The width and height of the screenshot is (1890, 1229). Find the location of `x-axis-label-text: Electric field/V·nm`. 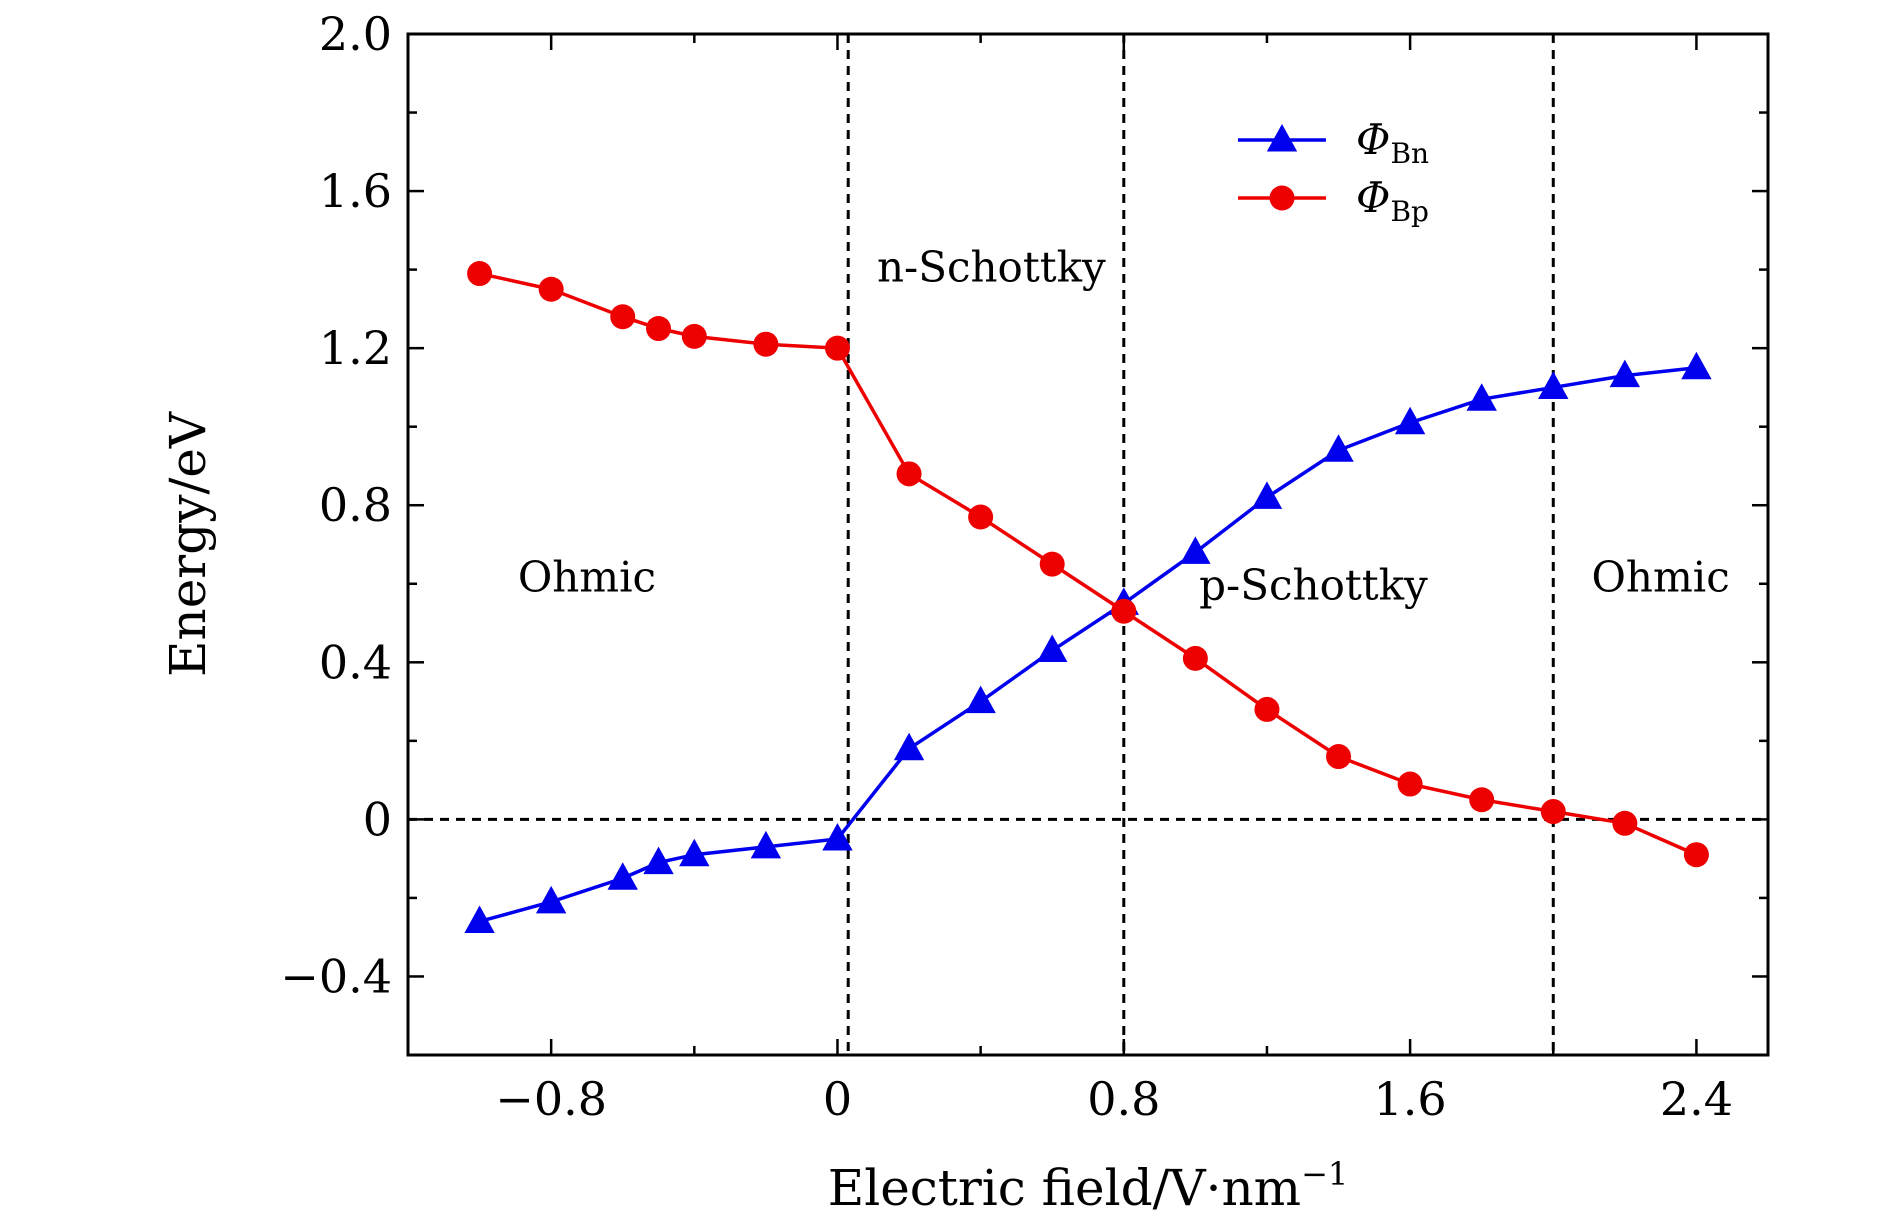

x-axis-label-text: Electric field/V·nm is located at coordinates (1064, 1188).